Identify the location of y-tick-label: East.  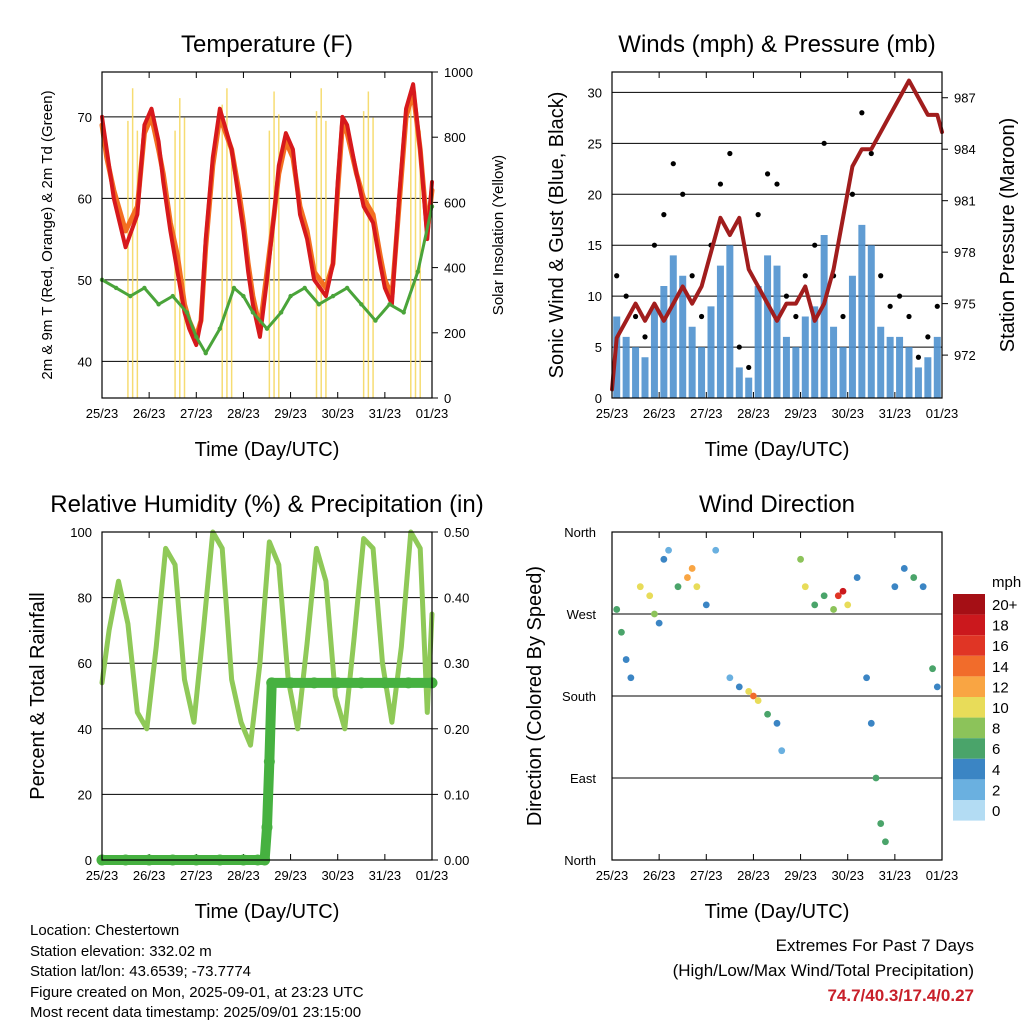
(583, 778).